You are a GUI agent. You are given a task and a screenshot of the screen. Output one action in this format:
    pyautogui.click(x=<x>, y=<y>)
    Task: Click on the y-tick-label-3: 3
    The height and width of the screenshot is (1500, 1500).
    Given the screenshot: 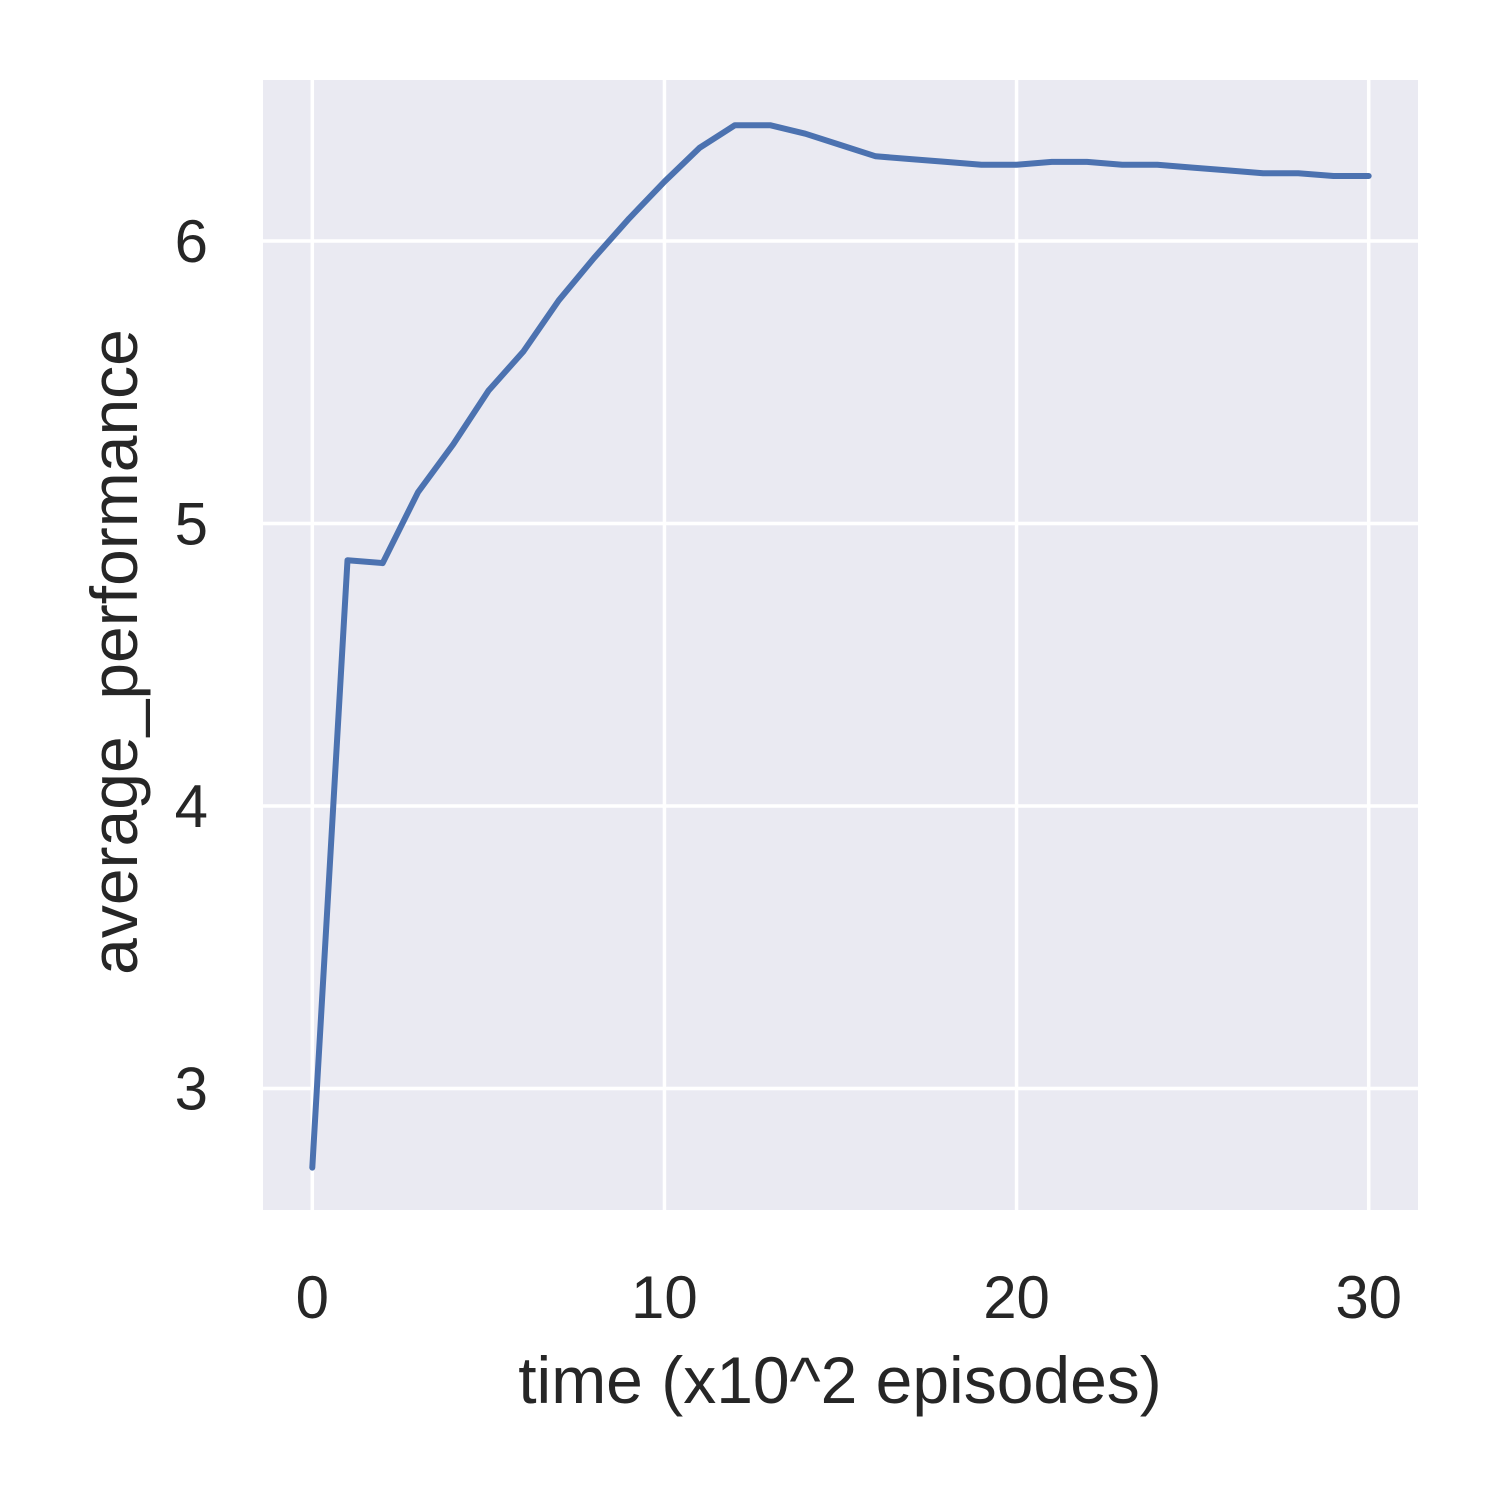 What is the action you would take?
    pyautogui.click(x=191, y=1089)
    